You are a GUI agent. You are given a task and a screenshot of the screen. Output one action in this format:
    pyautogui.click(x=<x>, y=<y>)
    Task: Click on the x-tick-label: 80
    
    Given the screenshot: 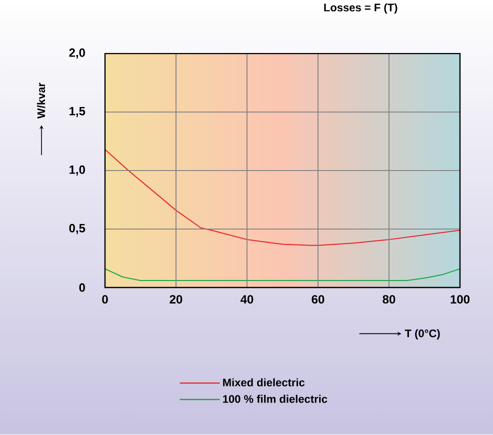 What is the action you would take?
    pyautogui.click(x=389, y=299)
    